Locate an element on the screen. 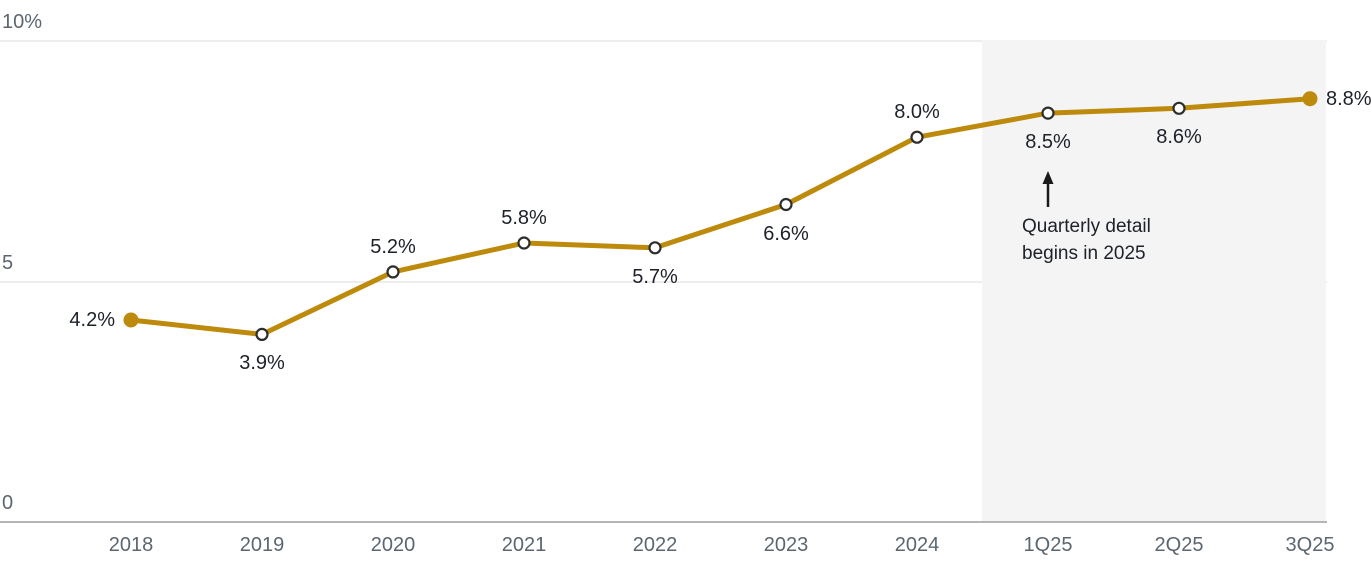 Image resolution: width=1371 pixels, height=572 pixels. data-label-2020: 5.2% is located at coordinates (393, 246).